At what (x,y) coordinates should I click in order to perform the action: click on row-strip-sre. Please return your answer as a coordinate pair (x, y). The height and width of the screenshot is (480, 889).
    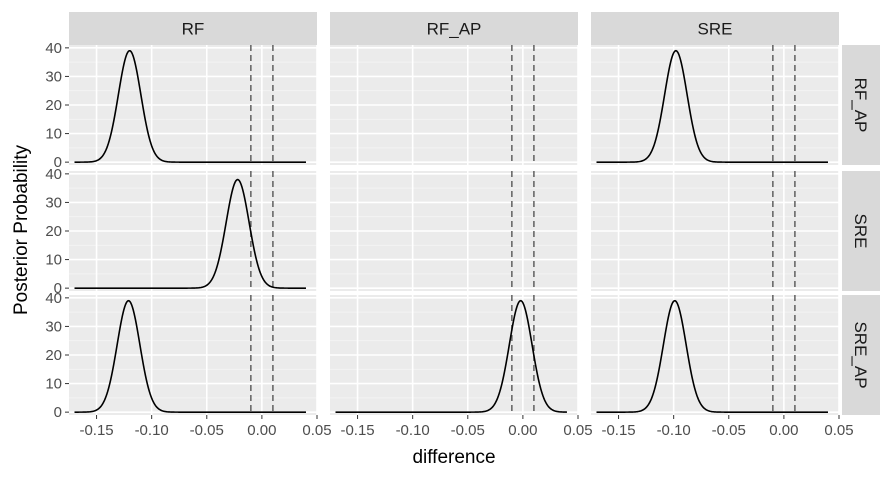
    Looking at the image, I should click on (861, 231).